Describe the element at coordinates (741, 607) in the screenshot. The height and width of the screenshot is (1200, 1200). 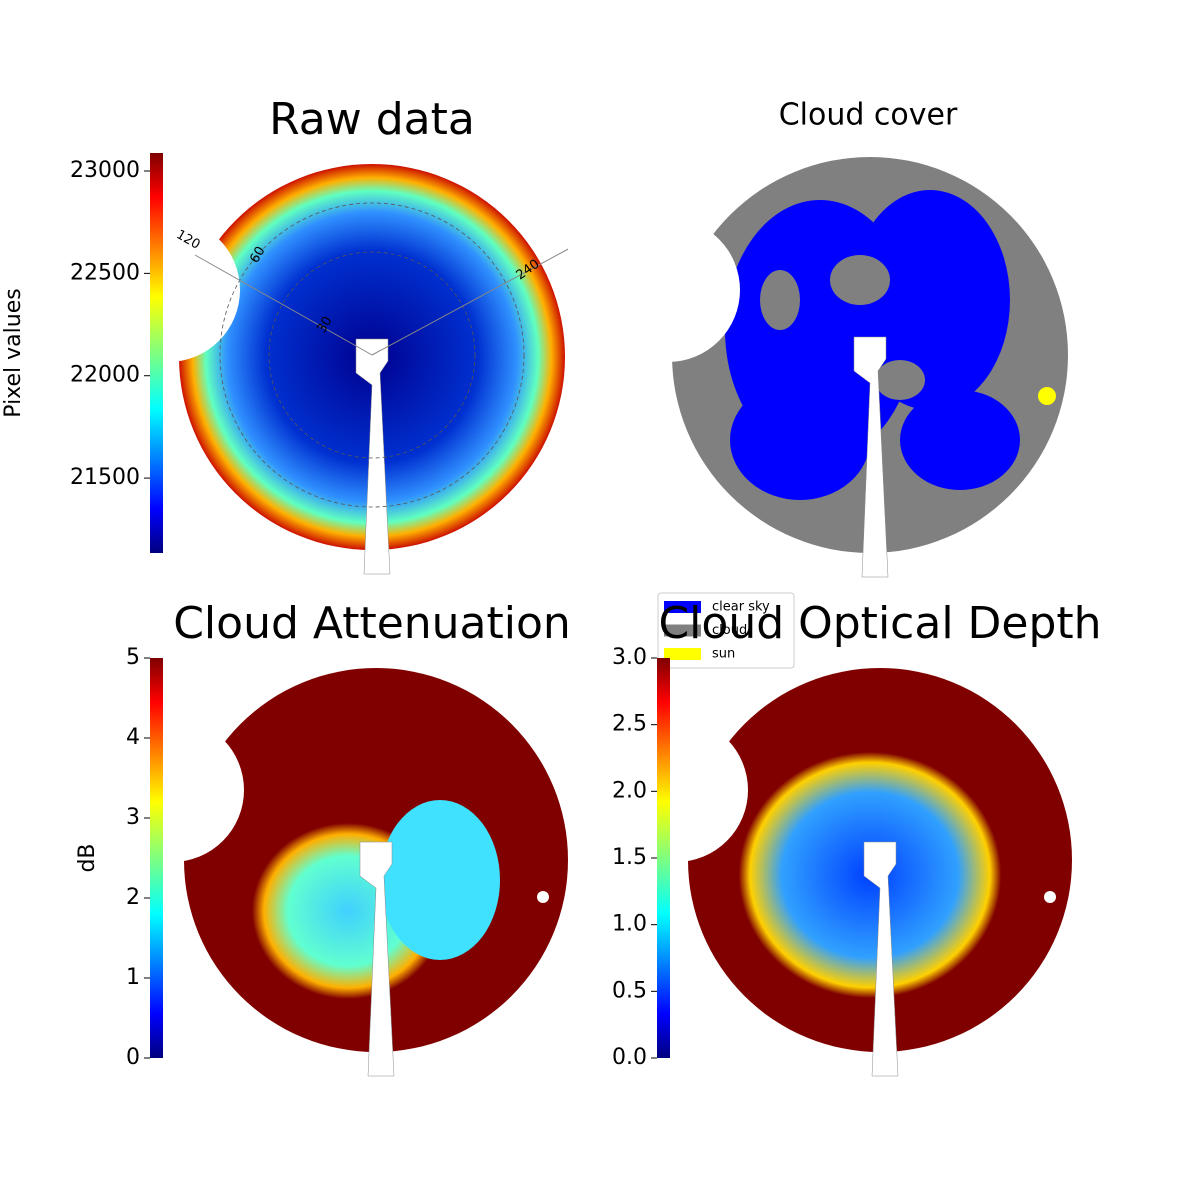
I see `legend-label: clear sky` at that location.